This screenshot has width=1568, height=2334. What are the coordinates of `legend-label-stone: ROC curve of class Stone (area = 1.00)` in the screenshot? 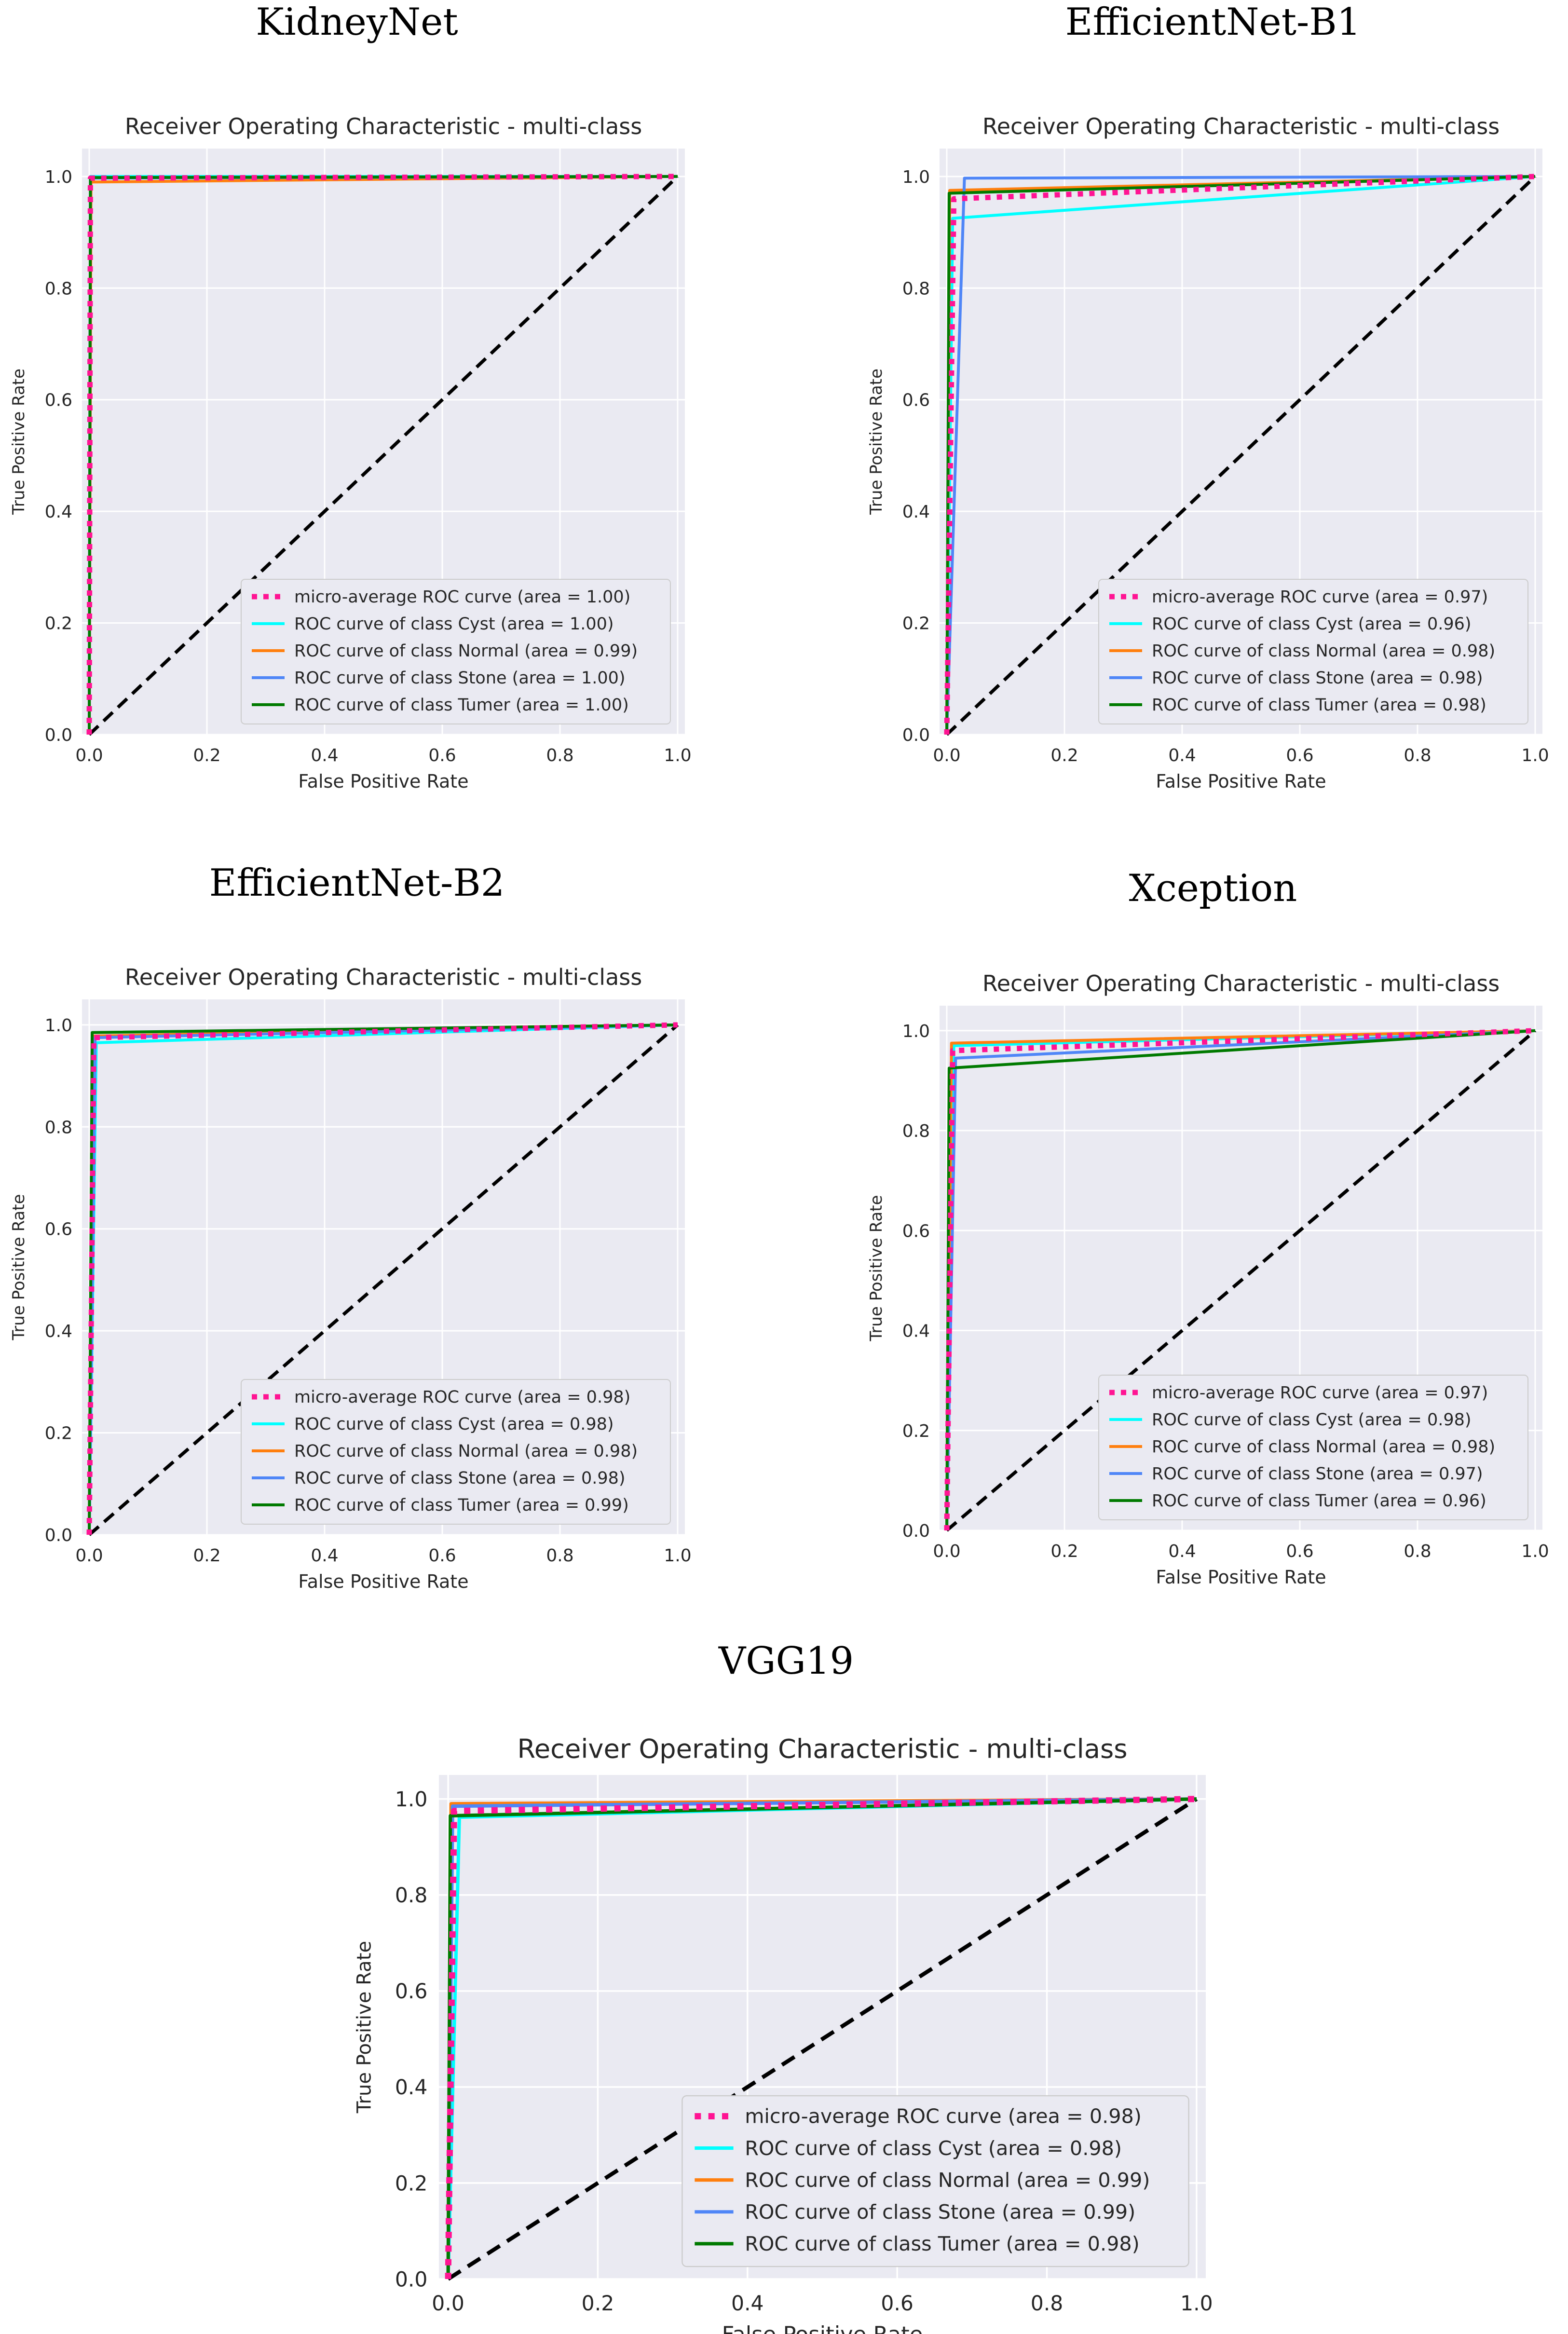 It's located at (460, 678).